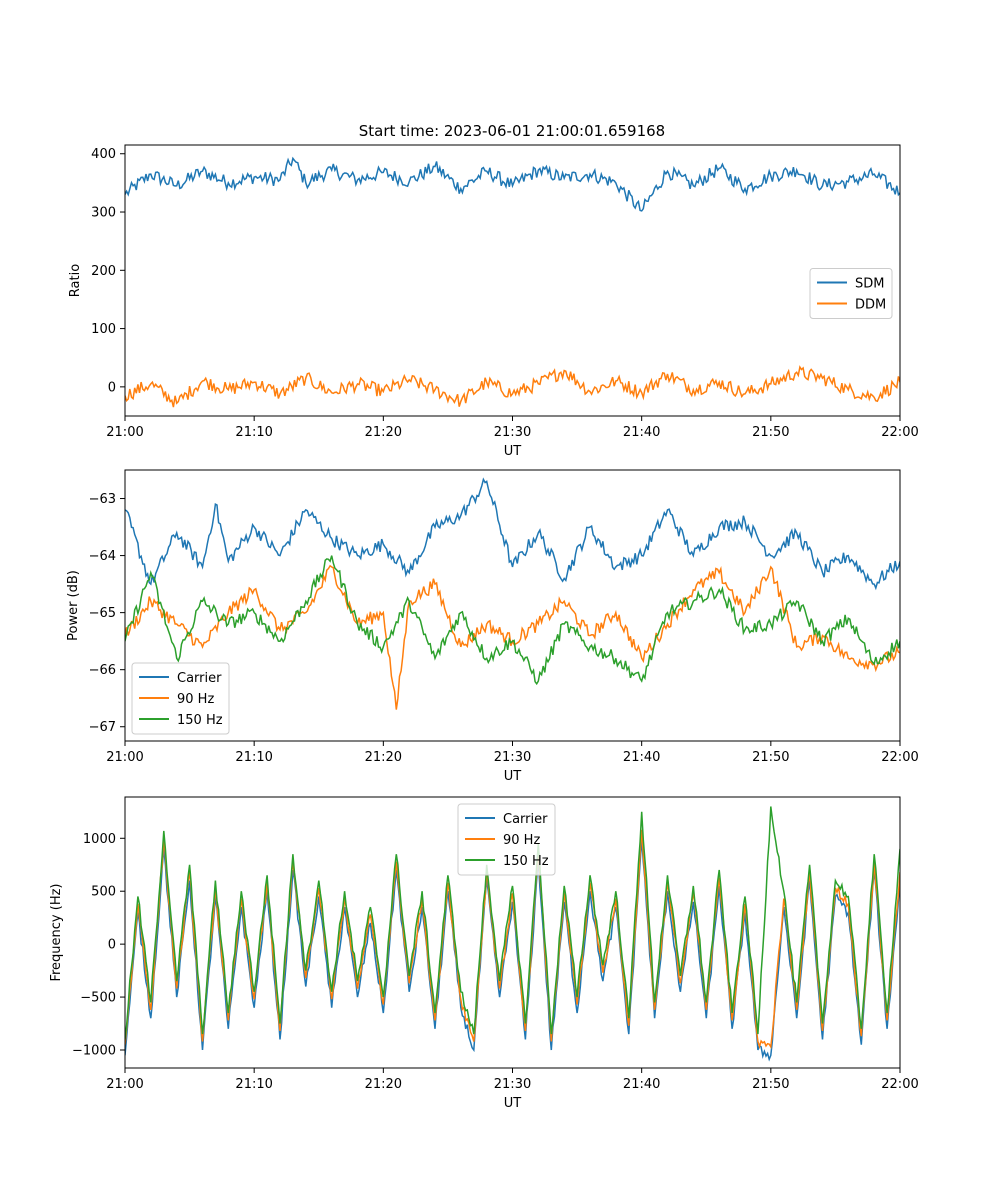 This screenshot has width=1000, height=1200. What do you see at coordinates (75, 280) in the screenshot?
I see `y-axis-label: Ratio` at bounding box center [75, 280].